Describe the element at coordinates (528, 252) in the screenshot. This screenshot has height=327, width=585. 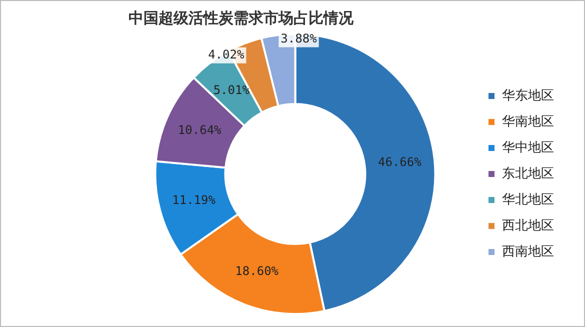
I see `legend-label: 西南地区` at that location.